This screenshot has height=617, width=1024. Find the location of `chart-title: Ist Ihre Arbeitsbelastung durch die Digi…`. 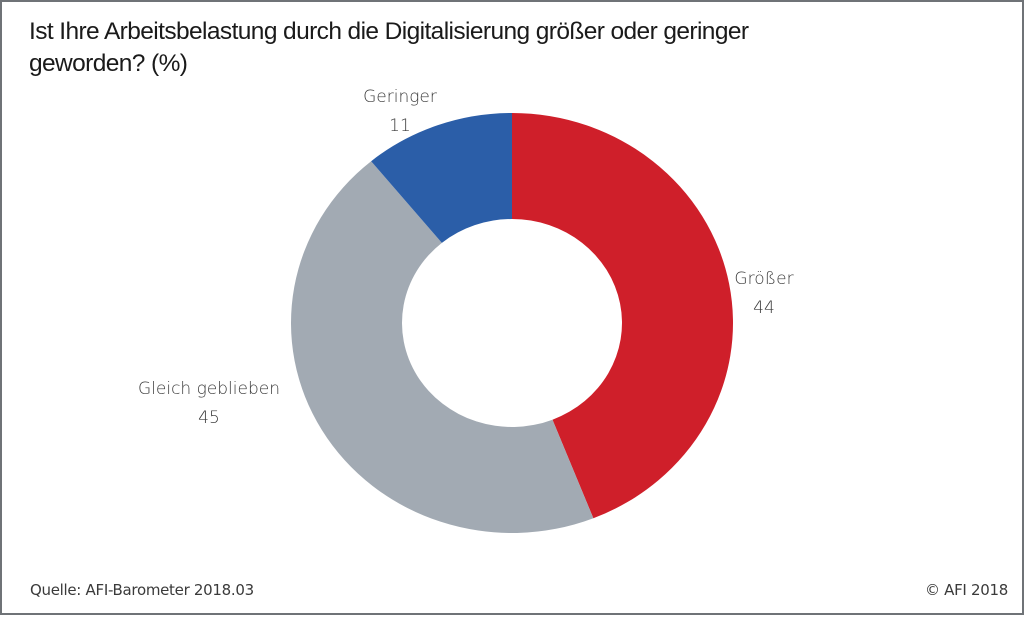

chart-title: Ist Ihre Arbeitsbelastung durch die Digi… is located at coordinates (439, 48).